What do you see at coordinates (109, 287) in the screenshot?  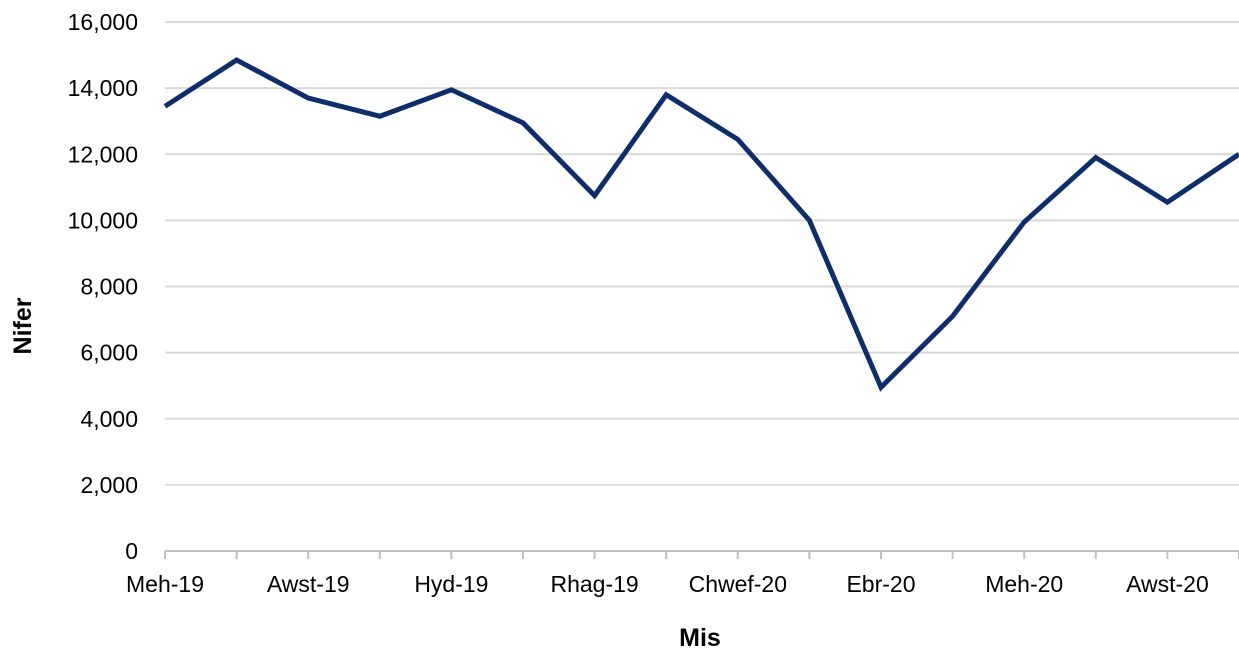 I see `y-tick-label: 8,000` at bounding box center [109, 287].